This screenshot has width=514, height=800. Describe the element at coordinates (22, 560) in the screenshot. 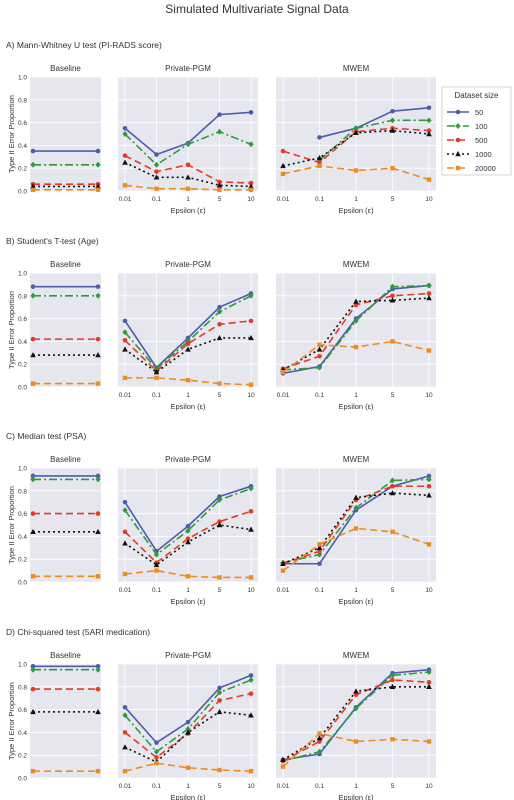

I see `y-tick-label: 0.2` at that location.